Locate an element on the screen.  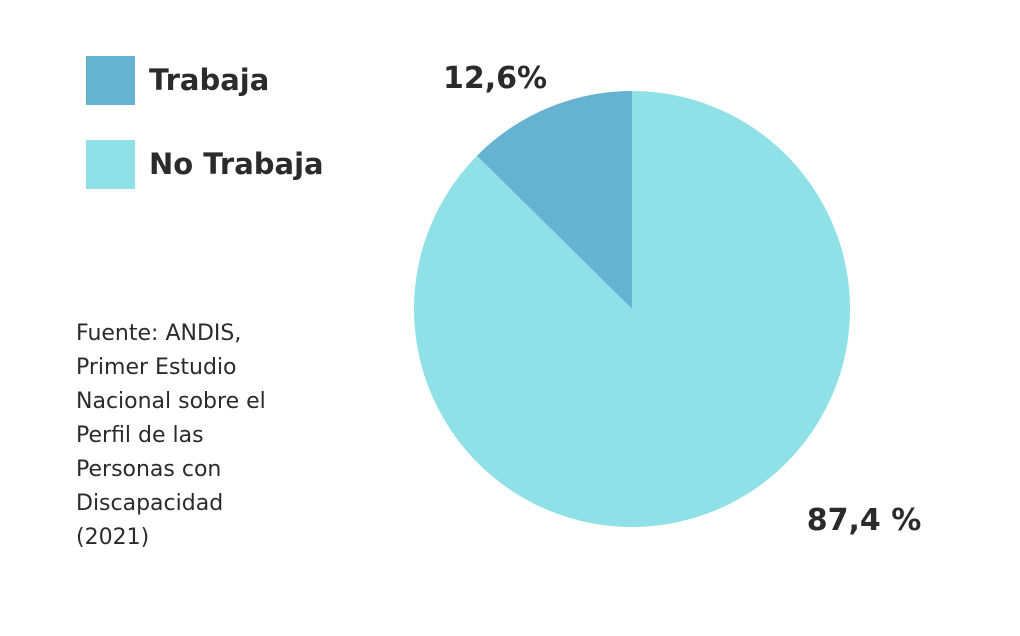
legend-swatch-no-trabaja is located at coordinates (110, 164).